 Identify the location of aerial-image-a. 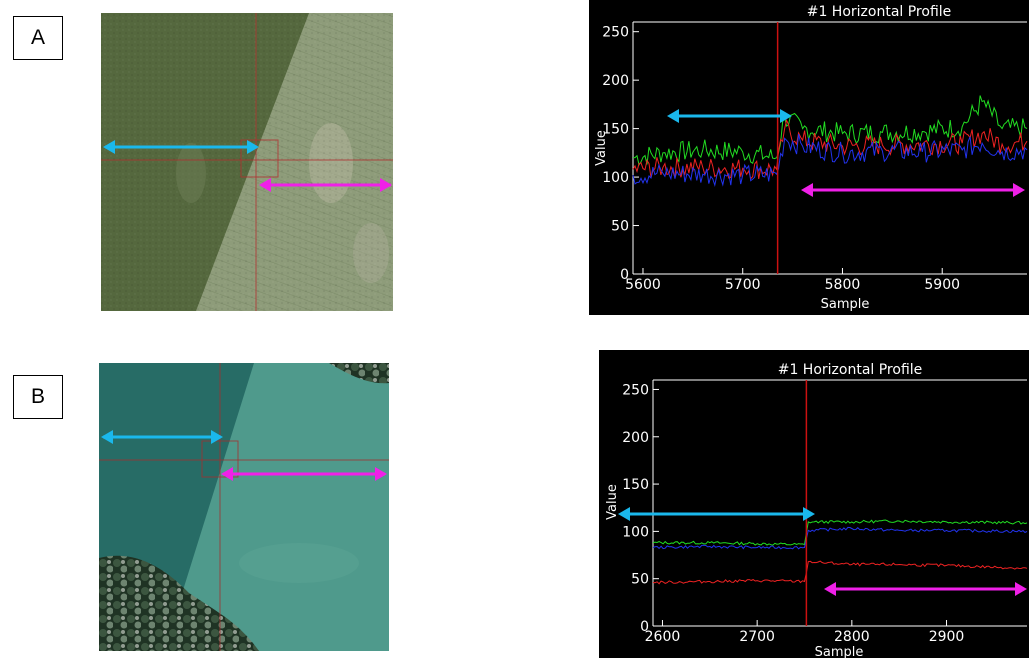
(247, 162).